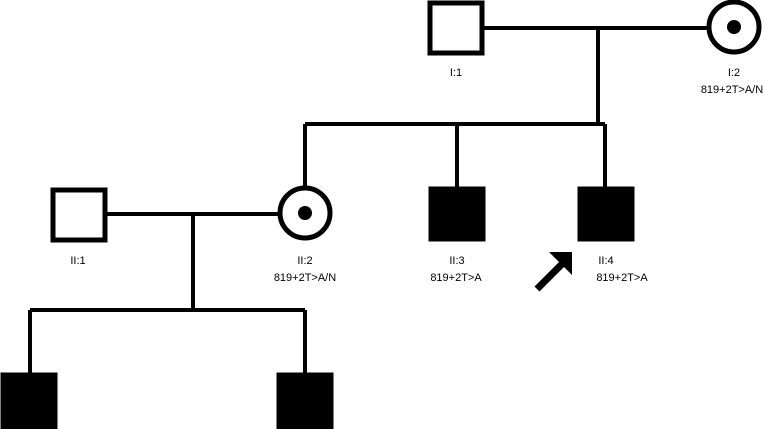 This screenshot has height=429, width=764. What do you see at coordinates (456, 73) in the screenshot?
I see `individual-id: I:1` at bounding box center [456, 73].